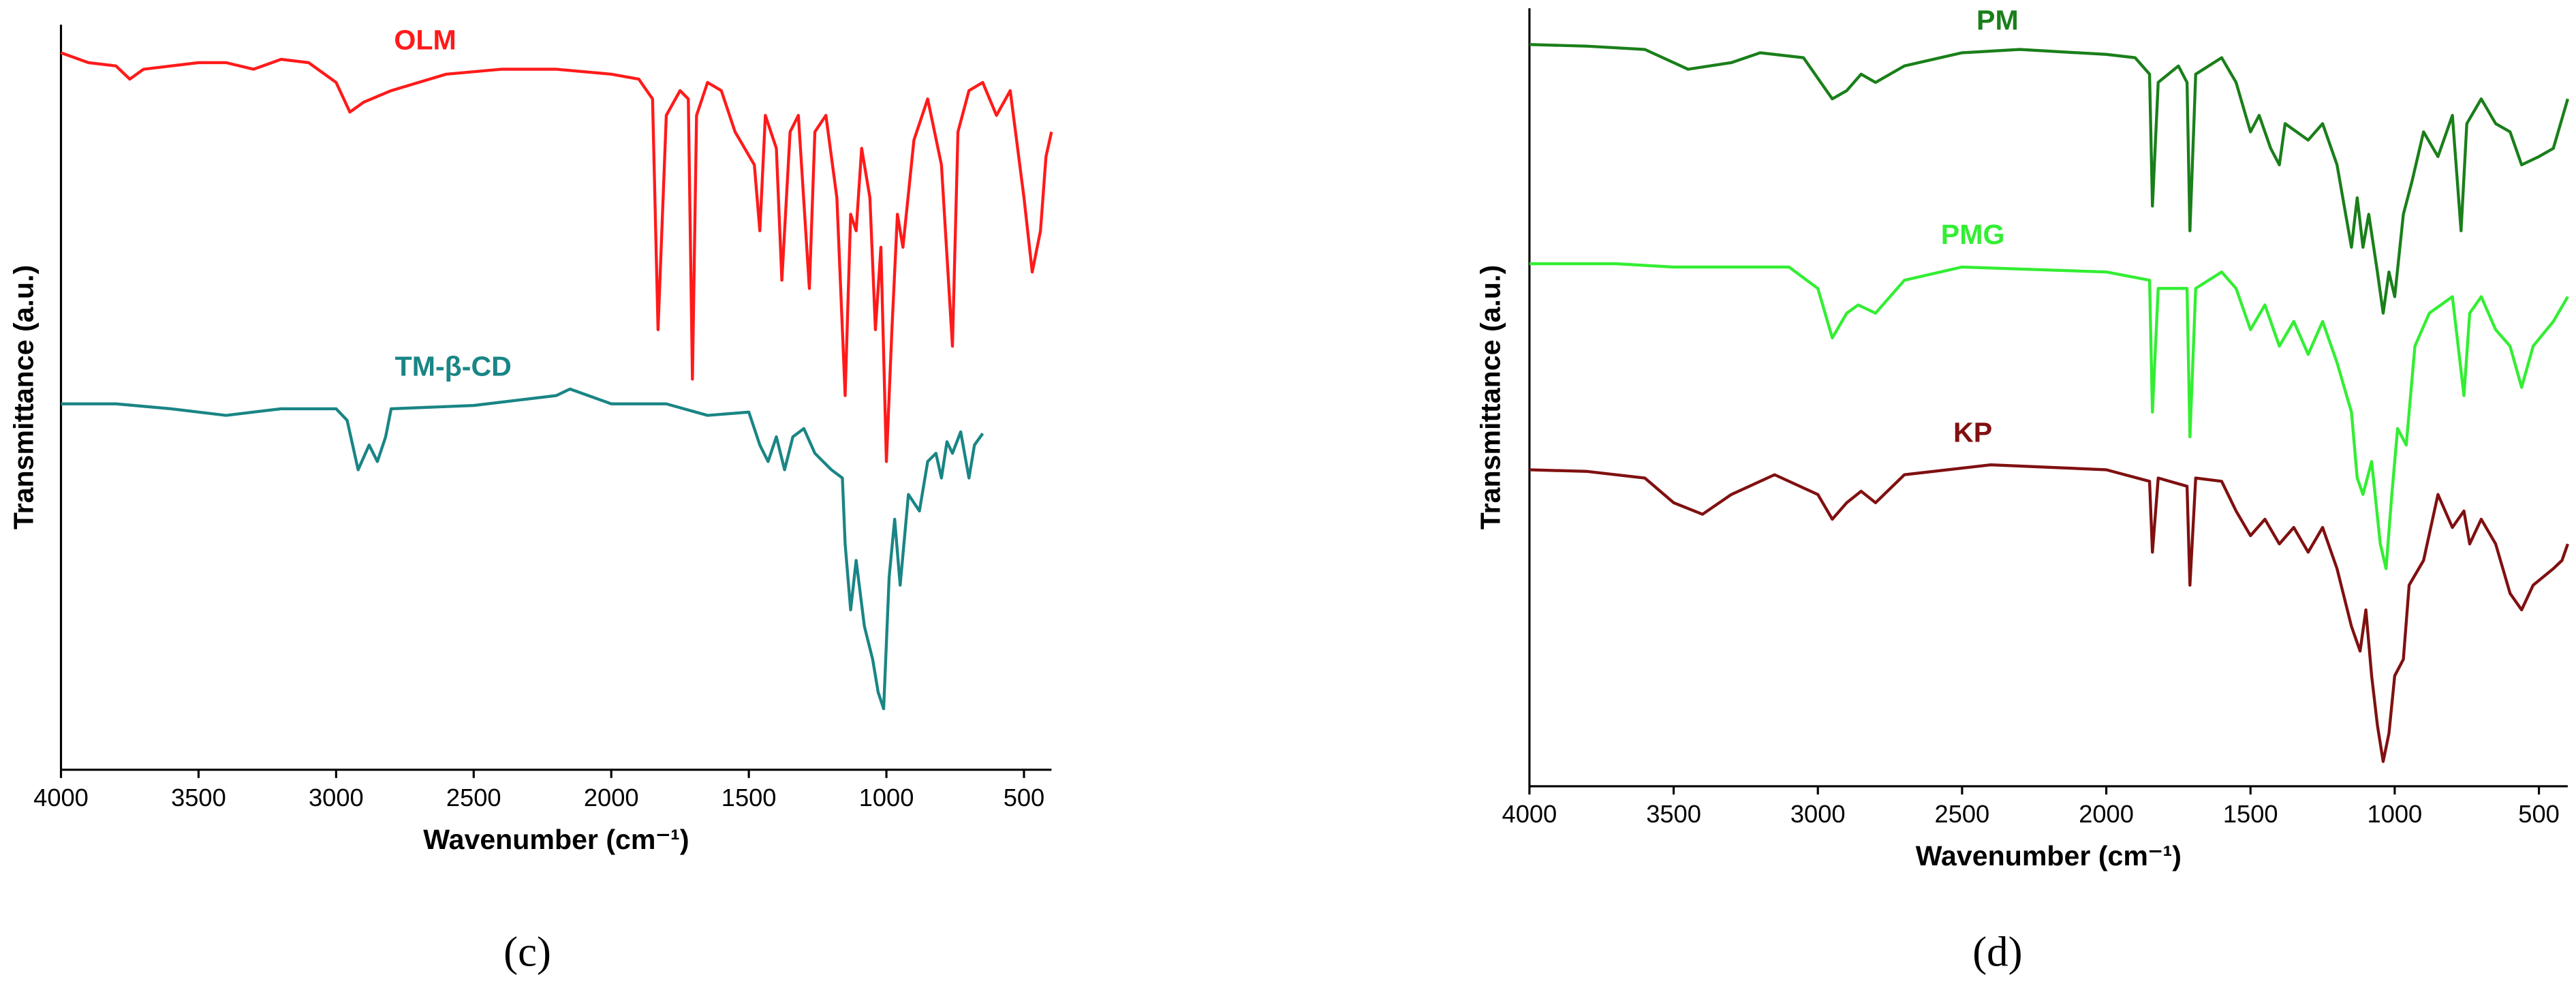 This screenshot has width=2576, height=988. Describe the element at coordinates (527, 952) in the screenshot. I see `panel-caption: (c)` at that location.